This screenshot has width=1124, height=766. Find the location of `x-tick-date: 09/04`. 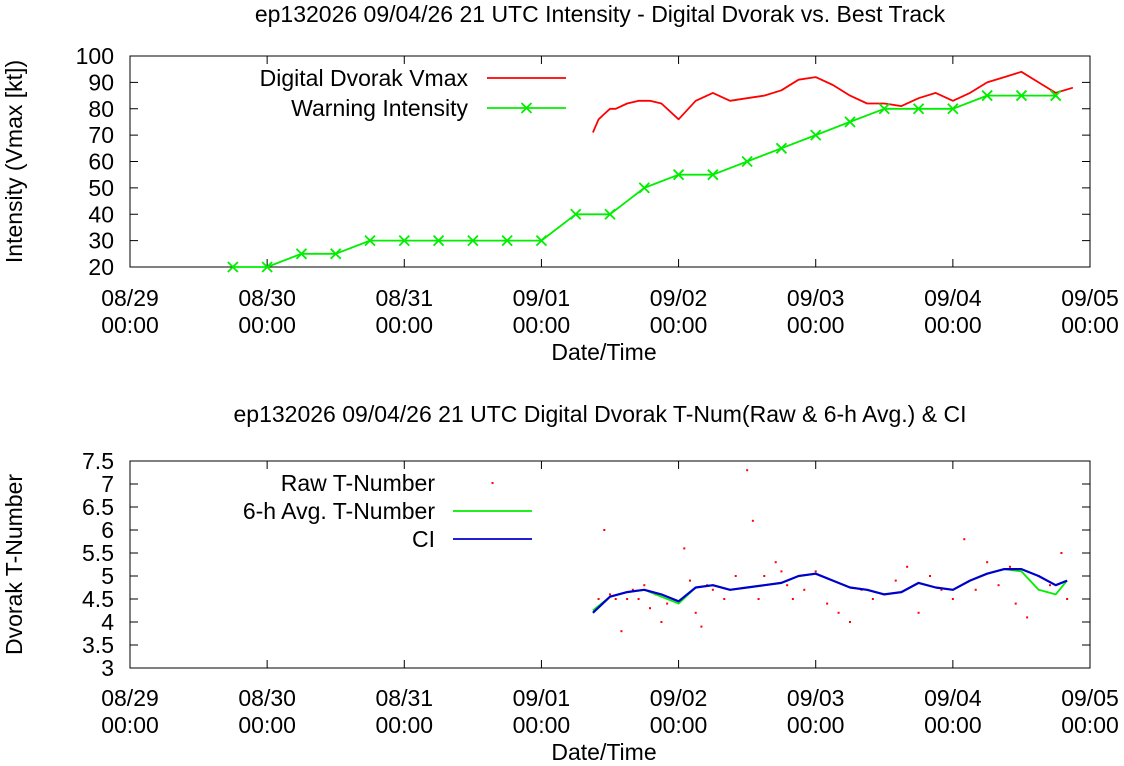

x-tick-date: 09/04 is located at coordinates (953, 298).